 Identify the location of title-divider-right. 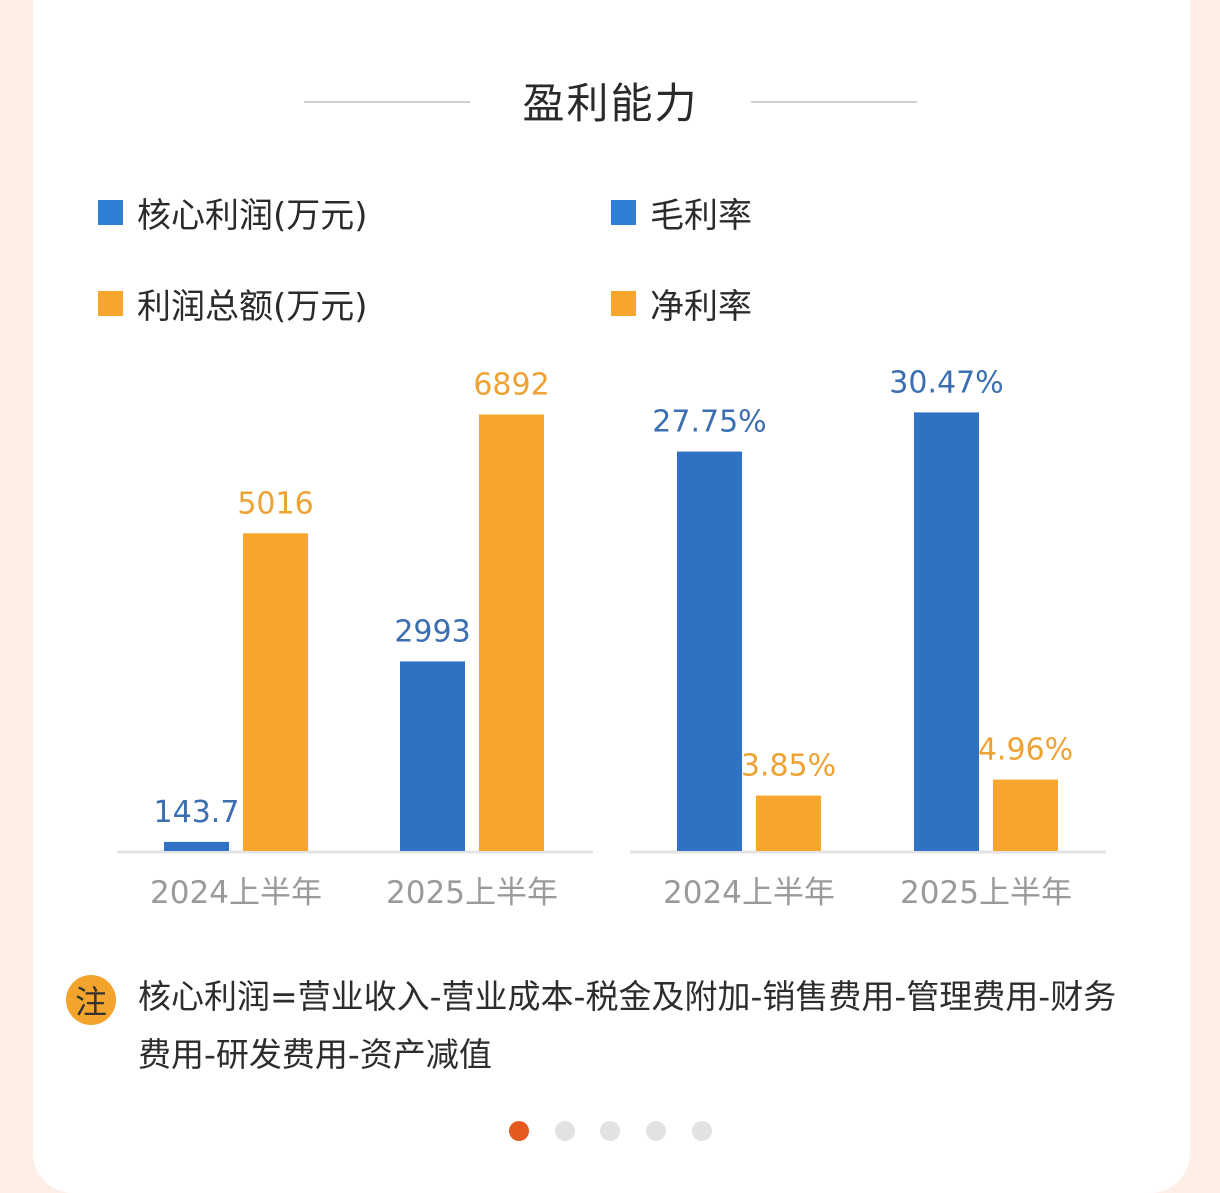
(834, 102).